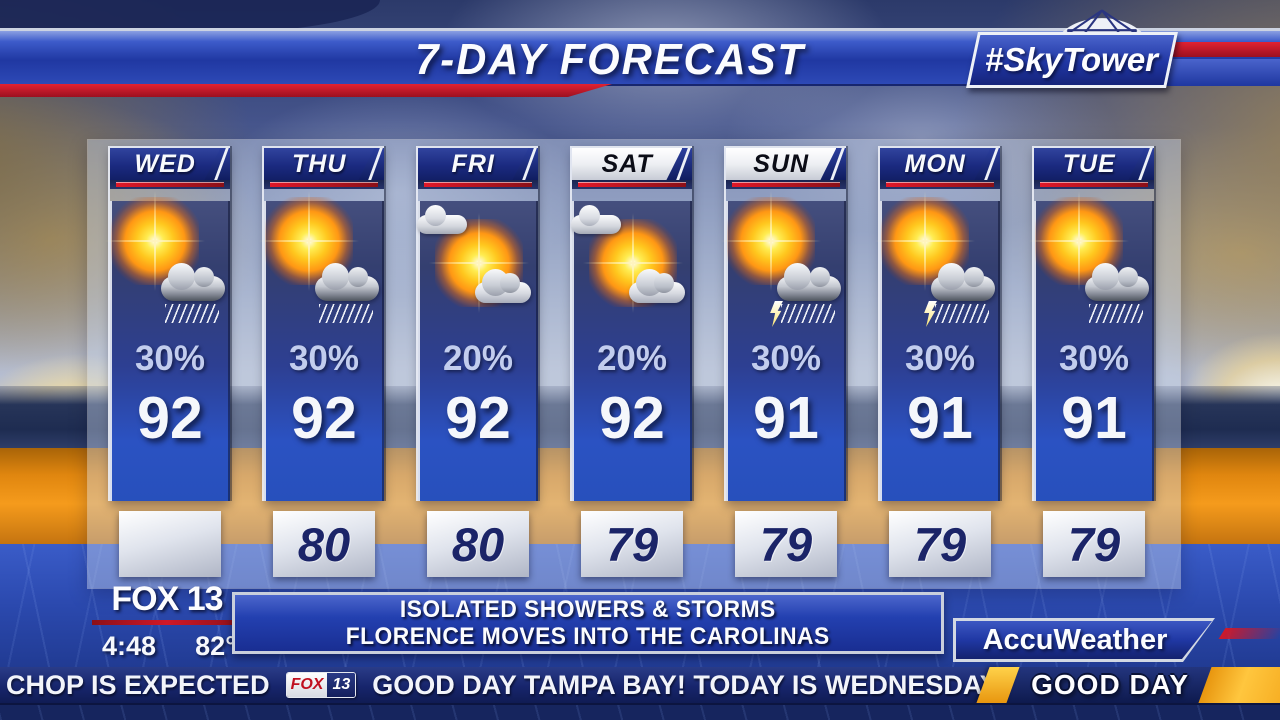 Image resolution: width=1280 pixels, height=720 pixels. What do you see at coordinates (138, 684) in the screenshot?
I see `ticker-text-left: CHOP IS EXPECTED` at bounding box center [138, 684].